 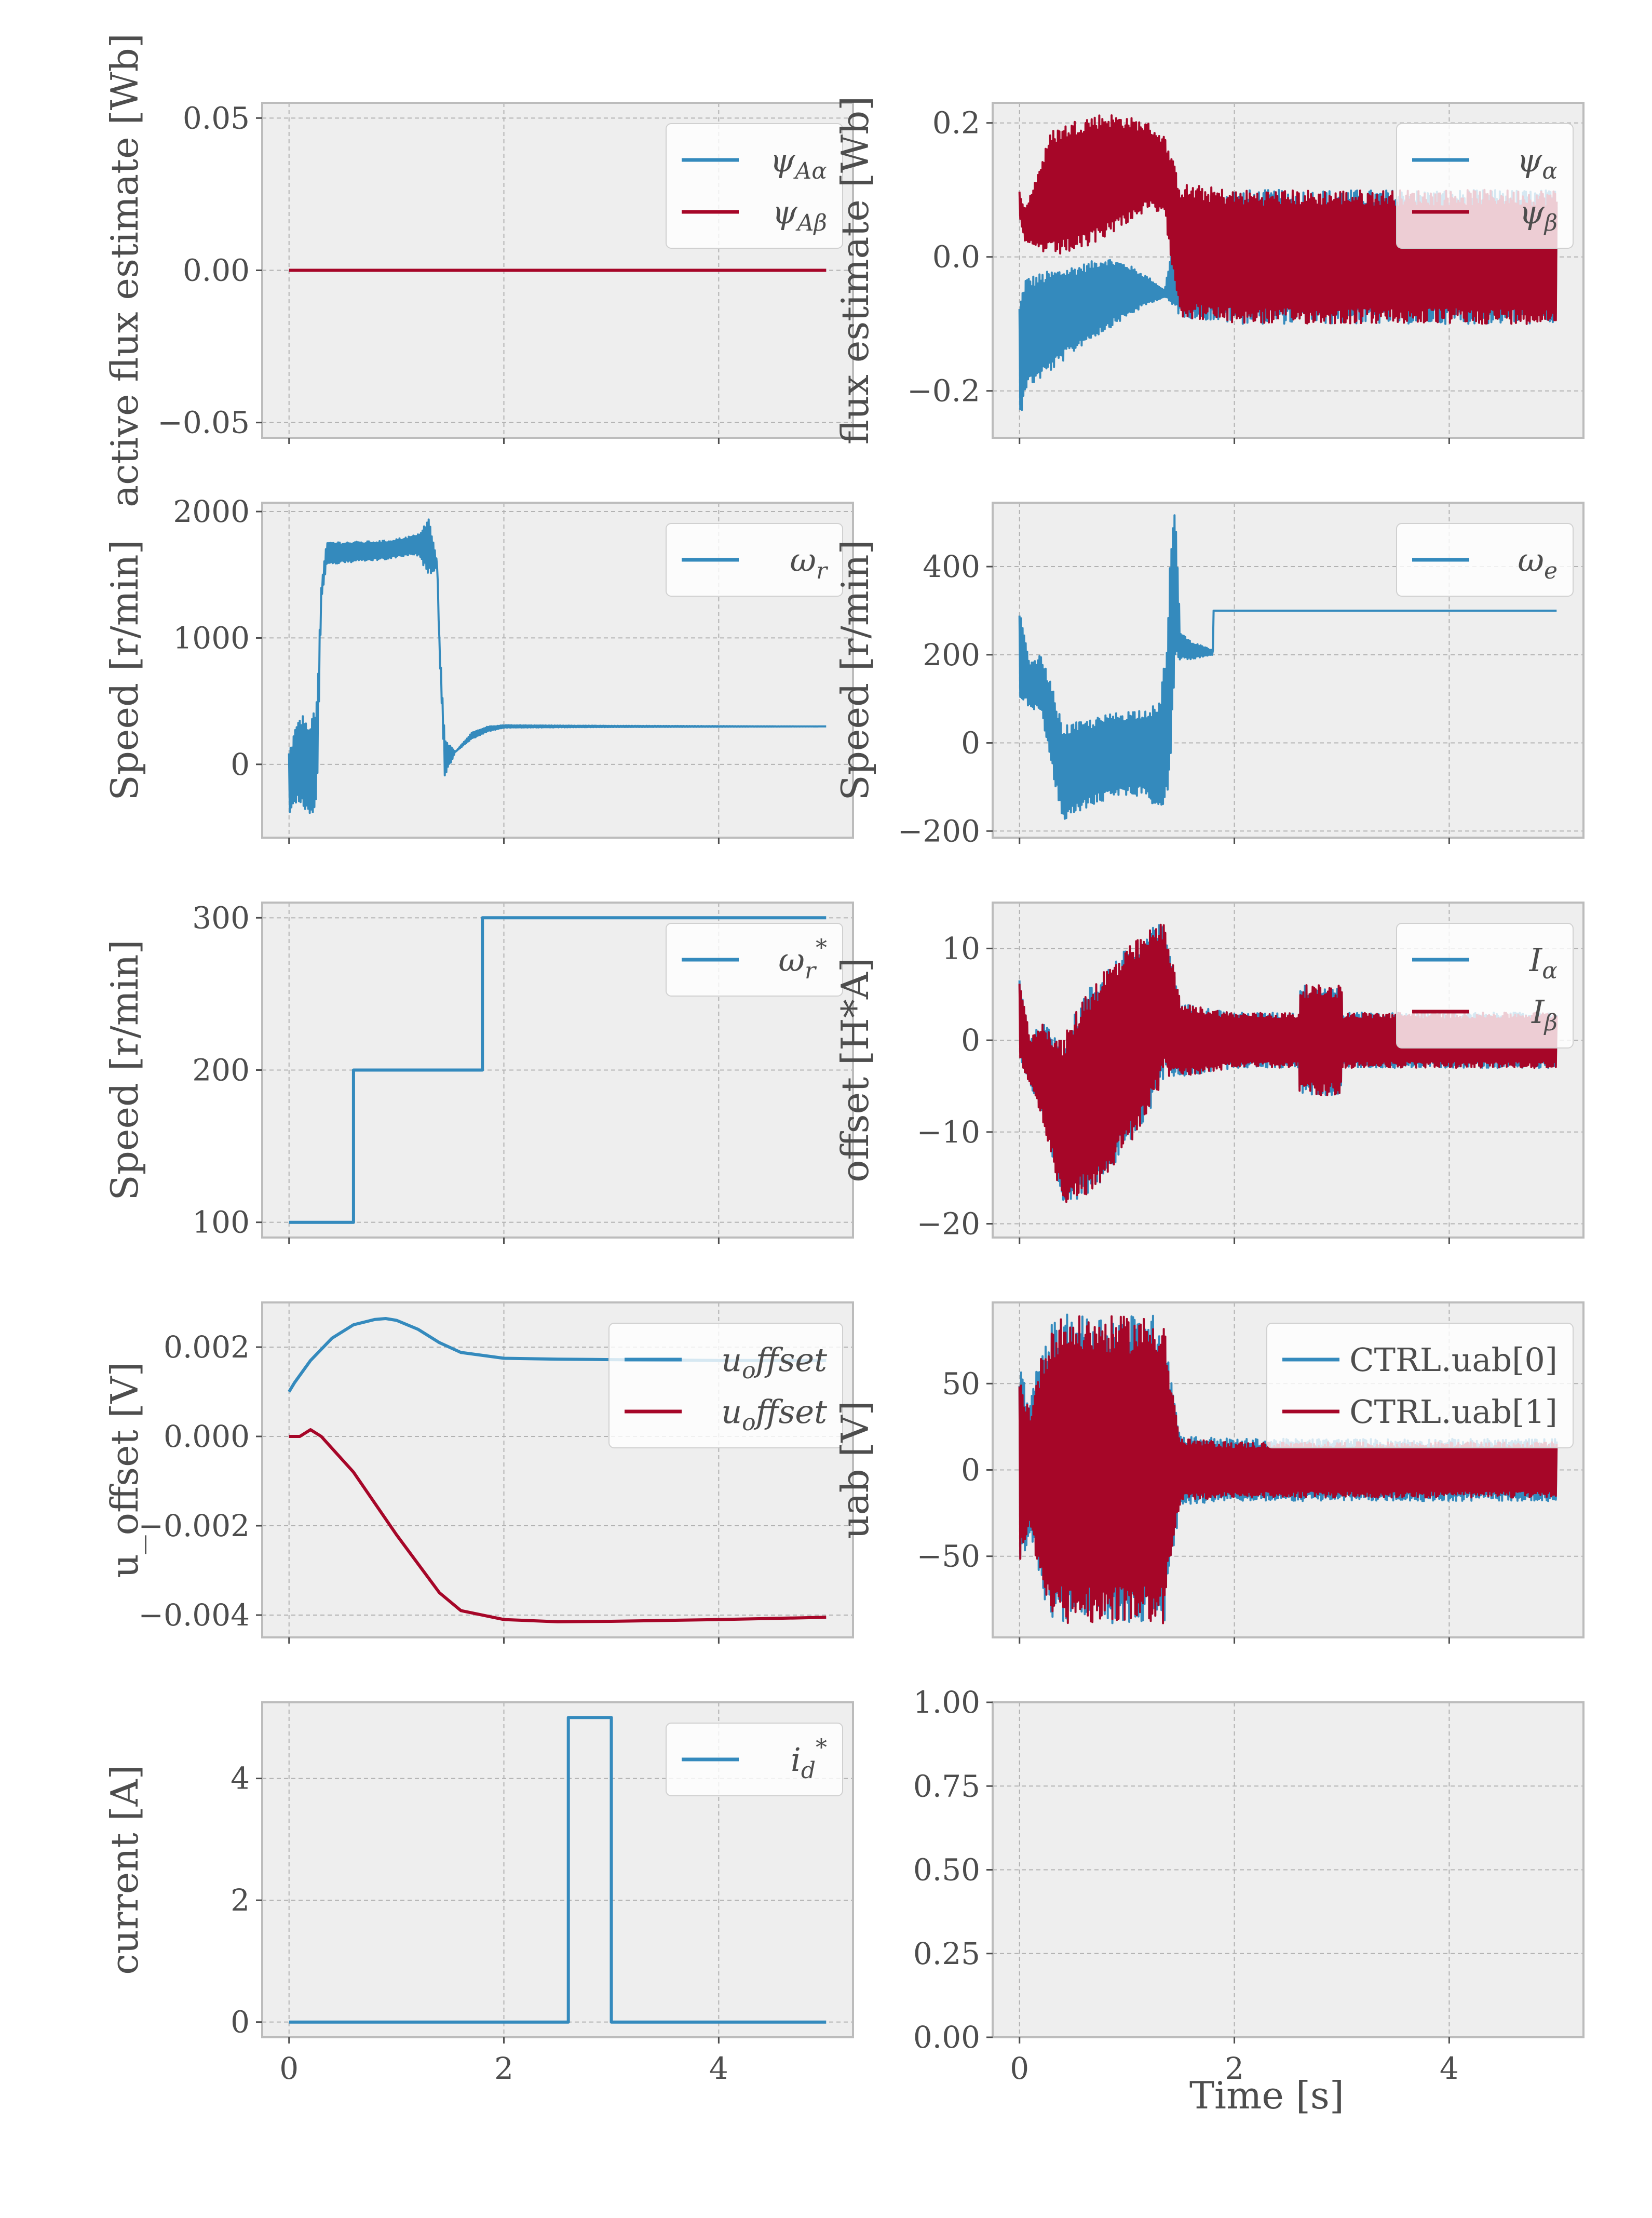 What do you see at coordinates (240, 1901) in the screenshot?
I see `y-tick-label: 2` at bounding box center [240, 1901].